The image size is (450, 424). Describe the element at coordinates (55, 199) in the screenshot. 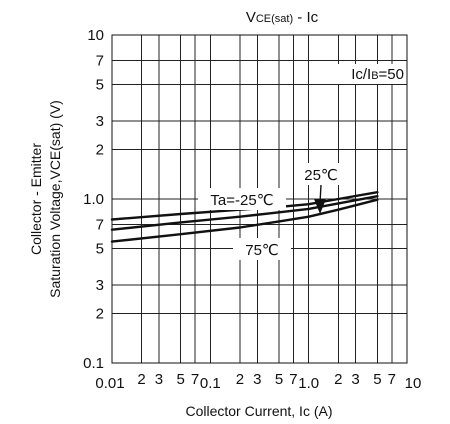

I see `y-axis-label-line-2: Saturation Voltage,VCE(sat) (V)` at that location.